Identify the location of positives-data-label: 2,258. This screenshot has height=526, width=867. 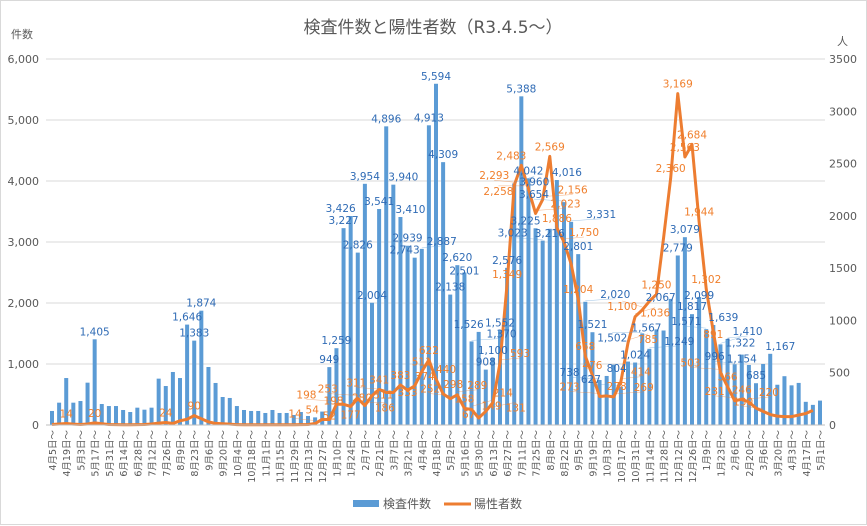
(498, 192).